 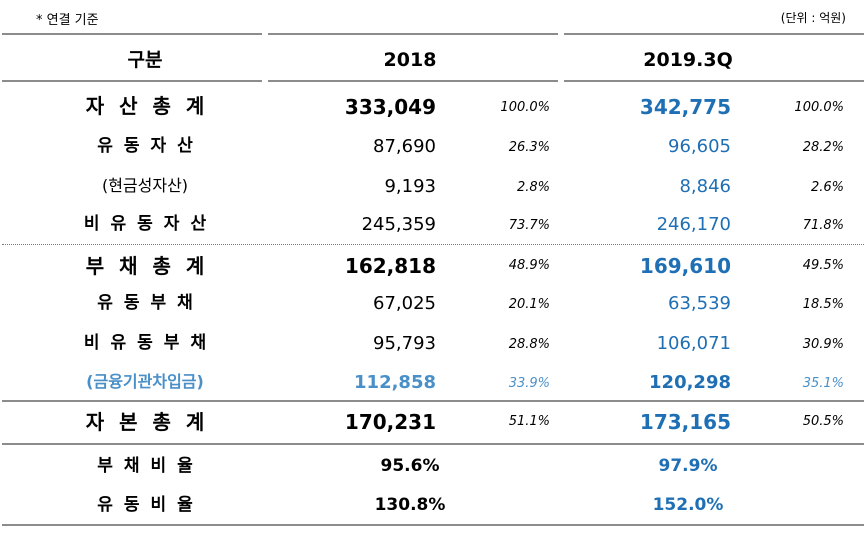 I want to click on row-bank-borrowings-2019: 120,298, so click(x=690, y=382).